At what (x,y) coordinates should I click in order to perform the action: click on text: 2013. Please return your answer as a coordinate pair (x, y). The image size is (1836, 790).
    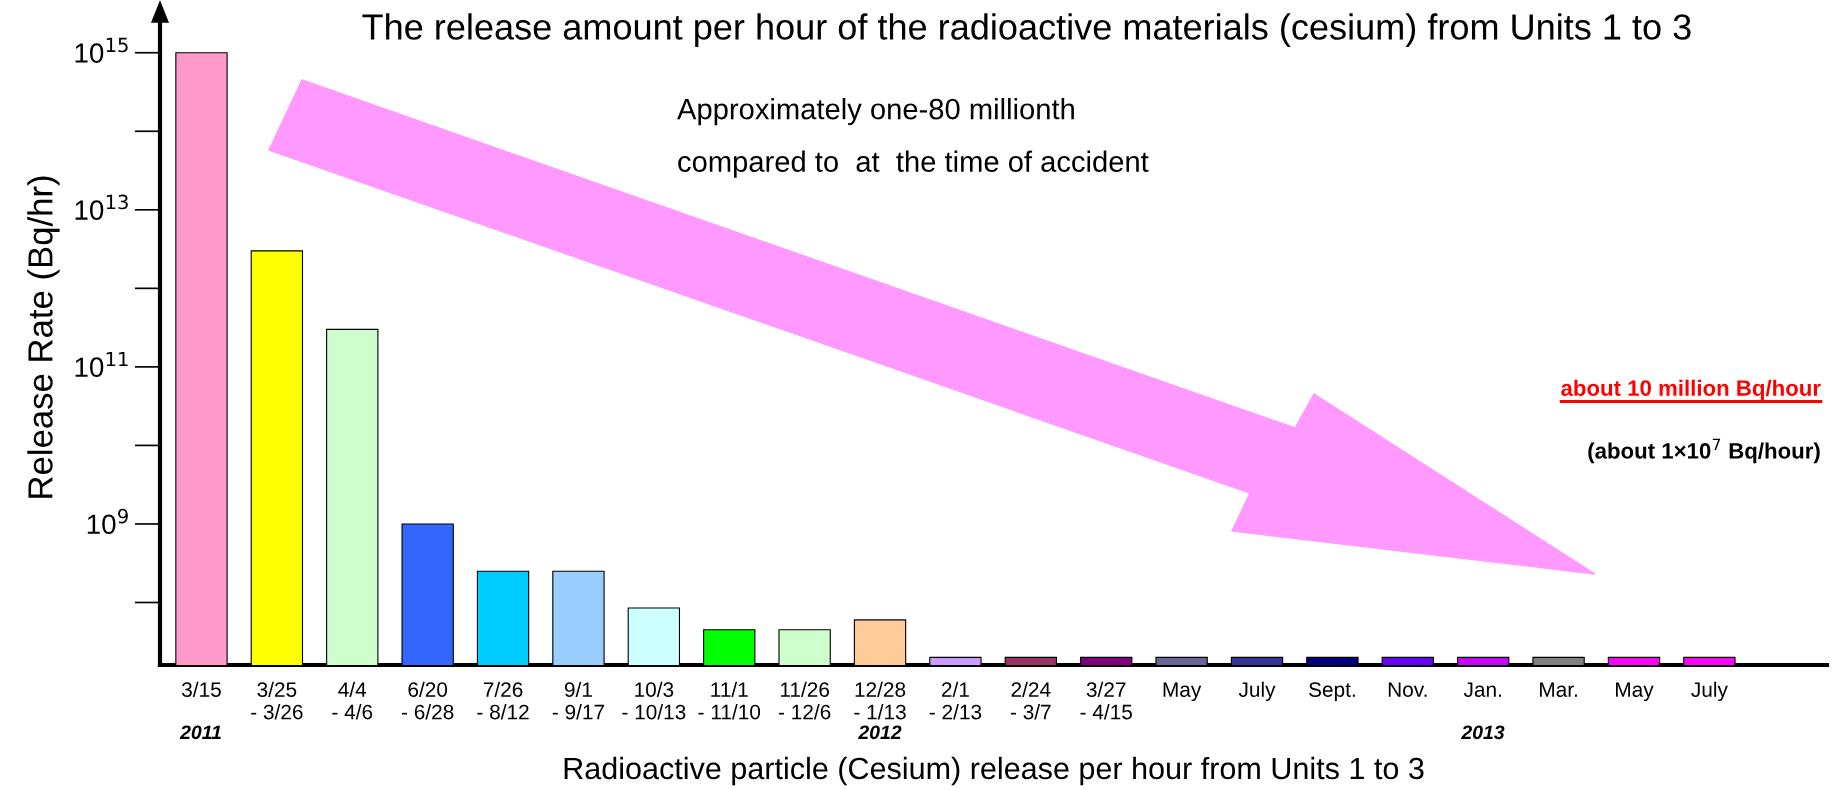
    Looking at the image, I should click on (1483, 732).